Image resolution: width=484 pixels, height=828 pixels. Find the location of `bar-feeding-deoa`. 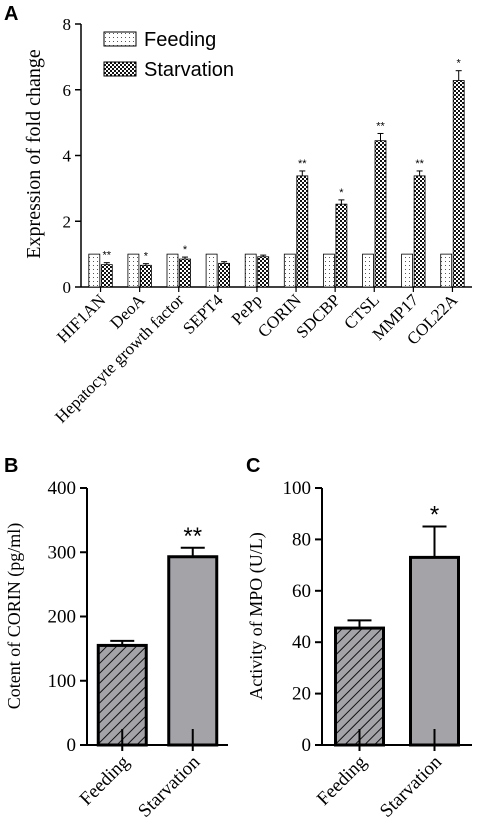

bar-feeding-deoa is located at coordinates (133, 270).